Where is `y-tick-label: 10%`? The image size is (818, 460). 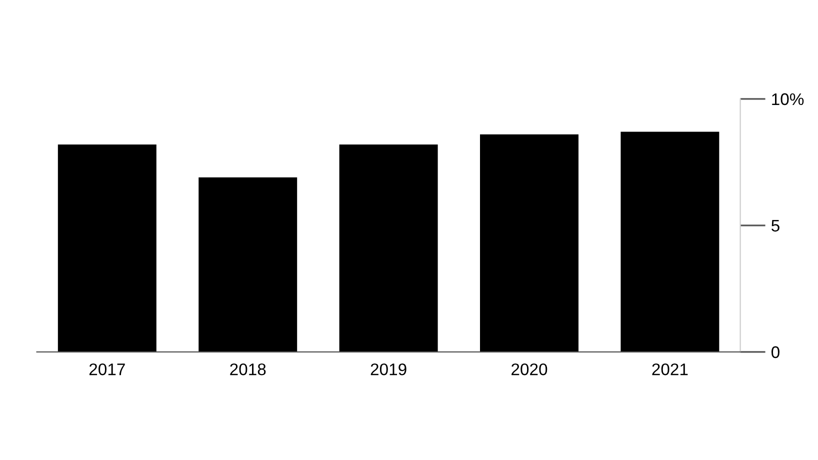
y-tick-label: 10% is located at coordinates (788, 99).